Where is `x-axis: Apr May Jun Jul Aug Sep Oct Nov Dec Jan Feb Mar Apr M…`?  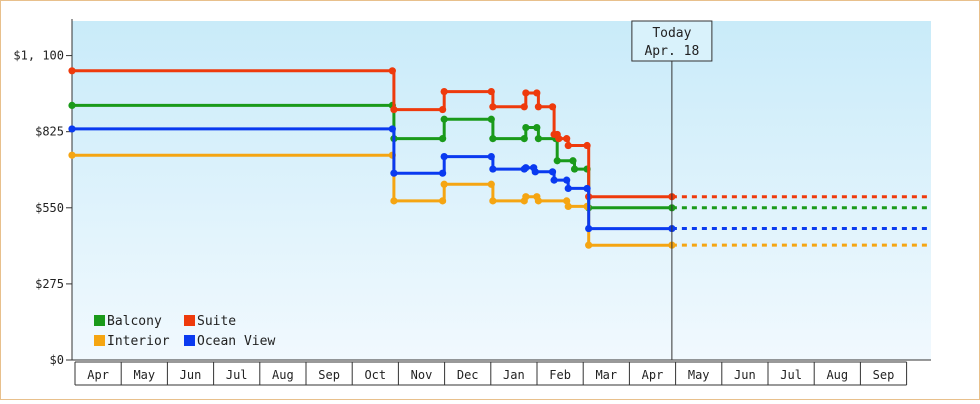 x-axis: Apr May Jun Jul Aug Sep Oct Nov Dec Jan Feb Mar Apr M… is located at coordinates (501, 372).